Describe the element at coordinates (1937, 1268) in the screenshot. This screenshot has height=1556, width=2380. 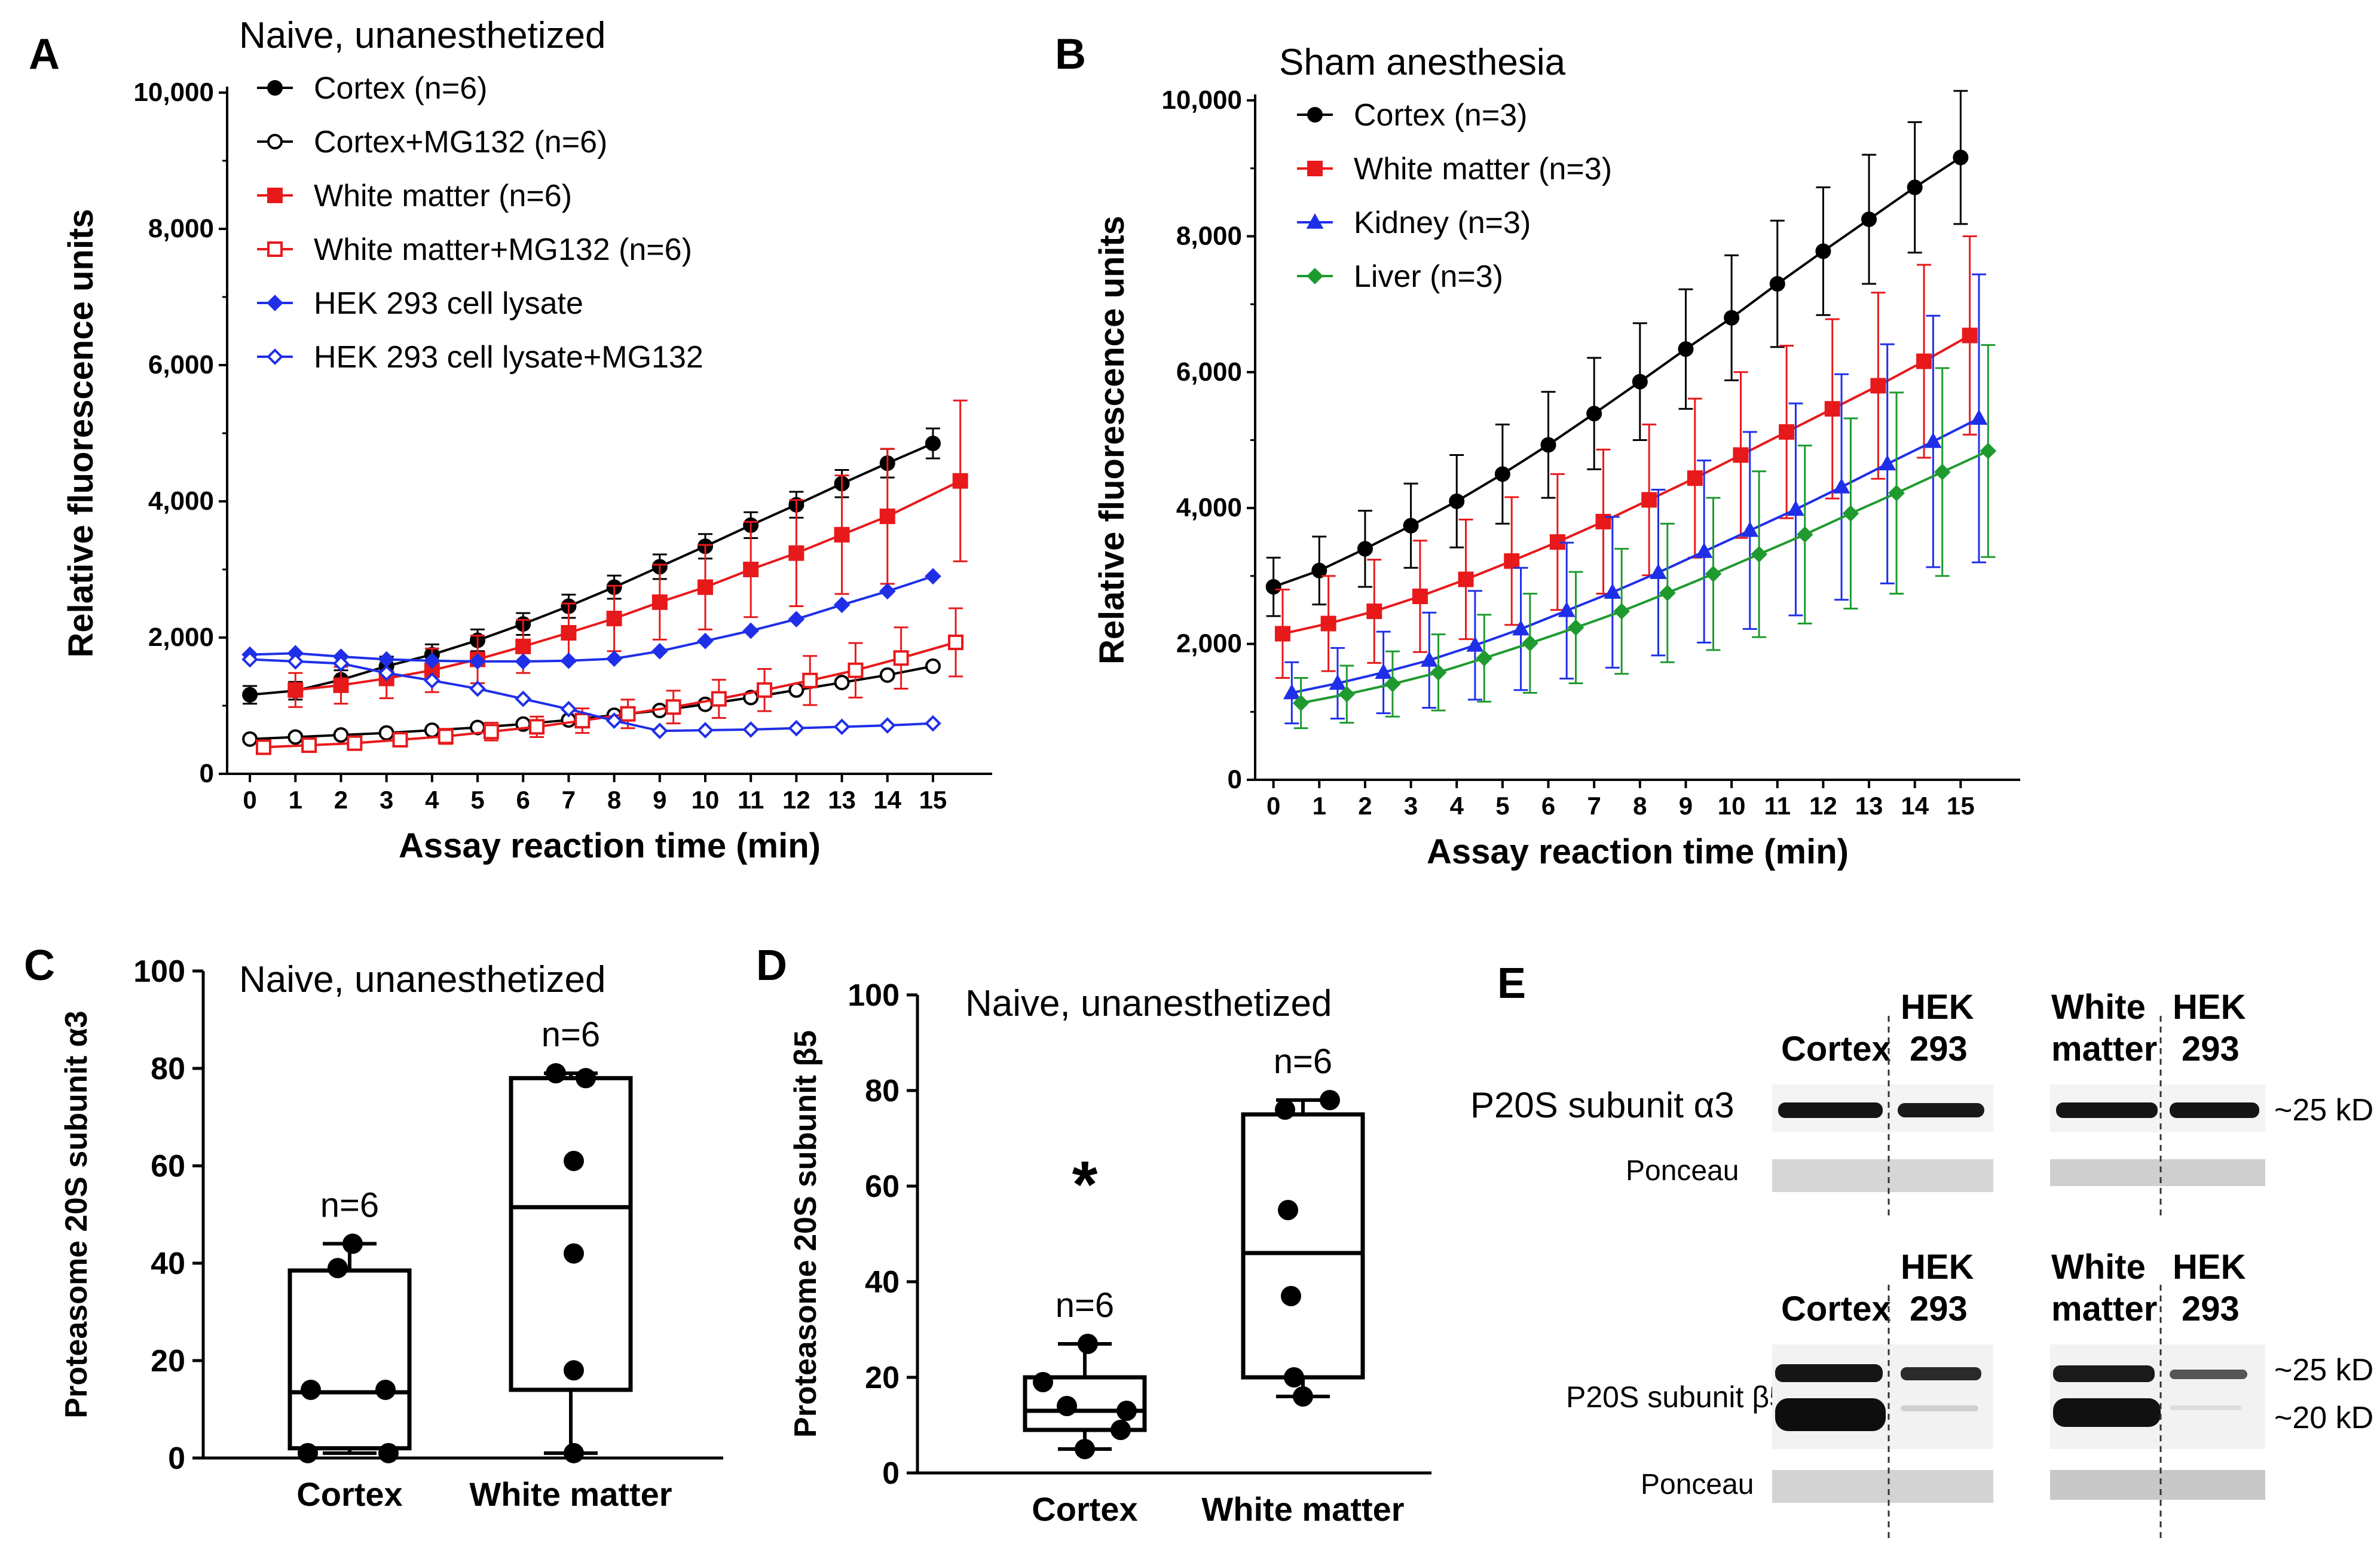
I see `blot3-header-hek-line1: HEK` at that location.